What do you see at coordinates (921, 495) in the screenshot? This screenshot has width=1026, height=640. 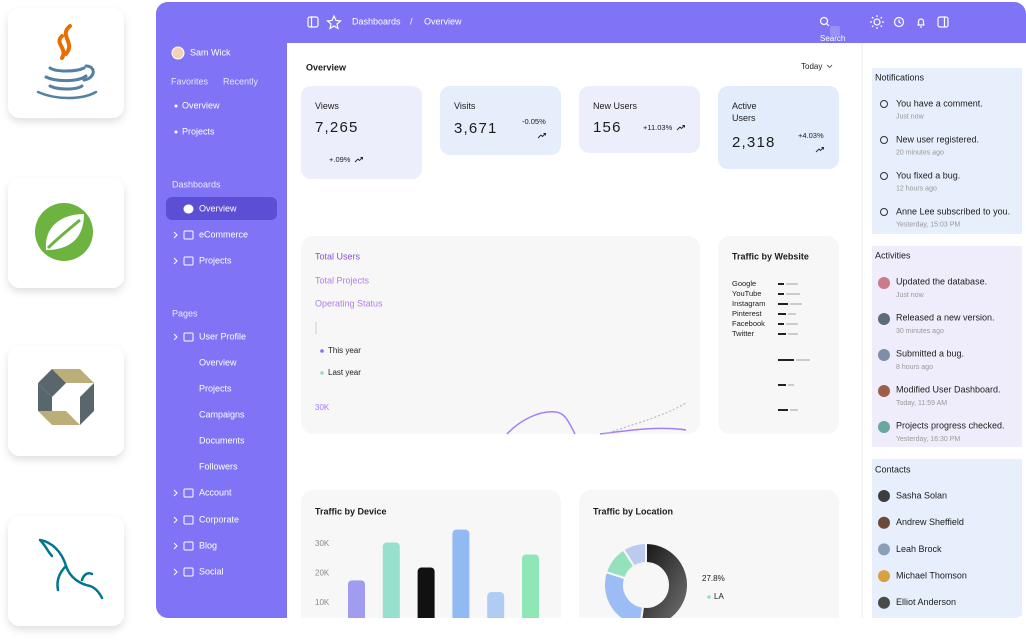 I see `contact-name: Sasha Solan` at bounding box center [921, 495].